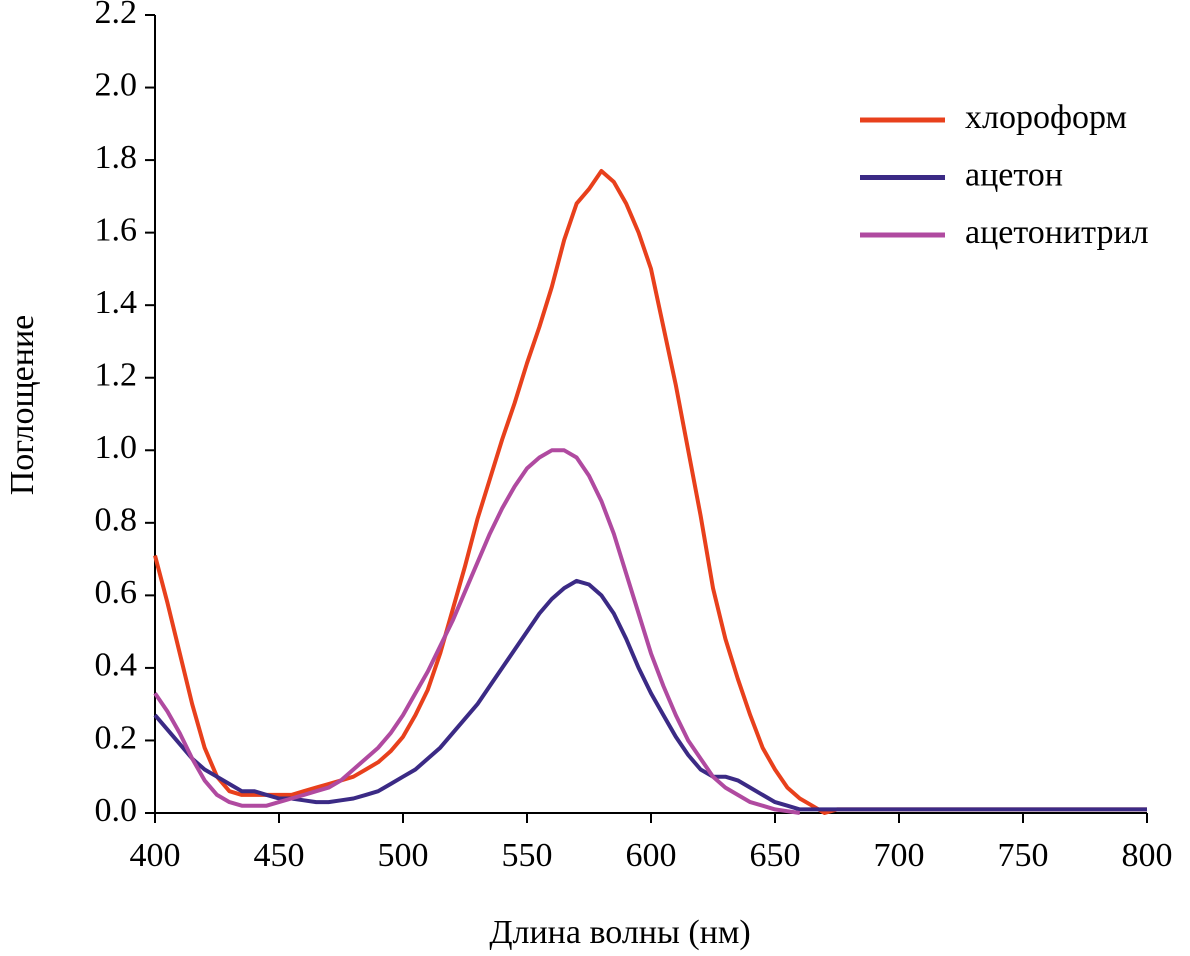  What do you see at coordinates (116, 447) in the screenshot?
I see `y-tick-label: 1.0` at bounding box center [116, 447].